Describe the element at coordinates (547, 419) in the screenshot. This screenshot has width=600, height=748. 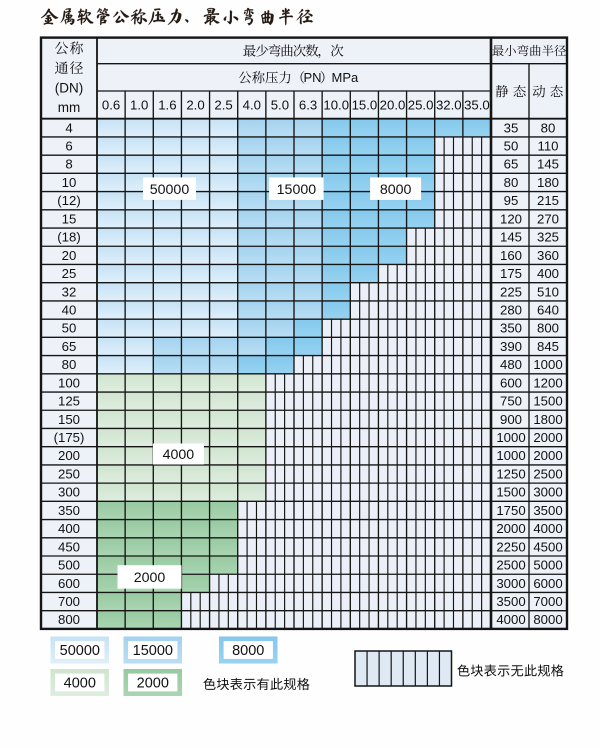
I see `svg-text: 1800` at that location.